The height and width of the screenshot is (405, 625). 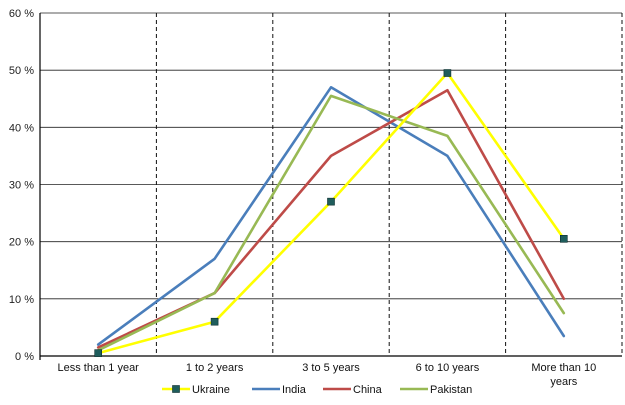 I want to click on y-tick-label: 50 %, so click(x=21, y=71).